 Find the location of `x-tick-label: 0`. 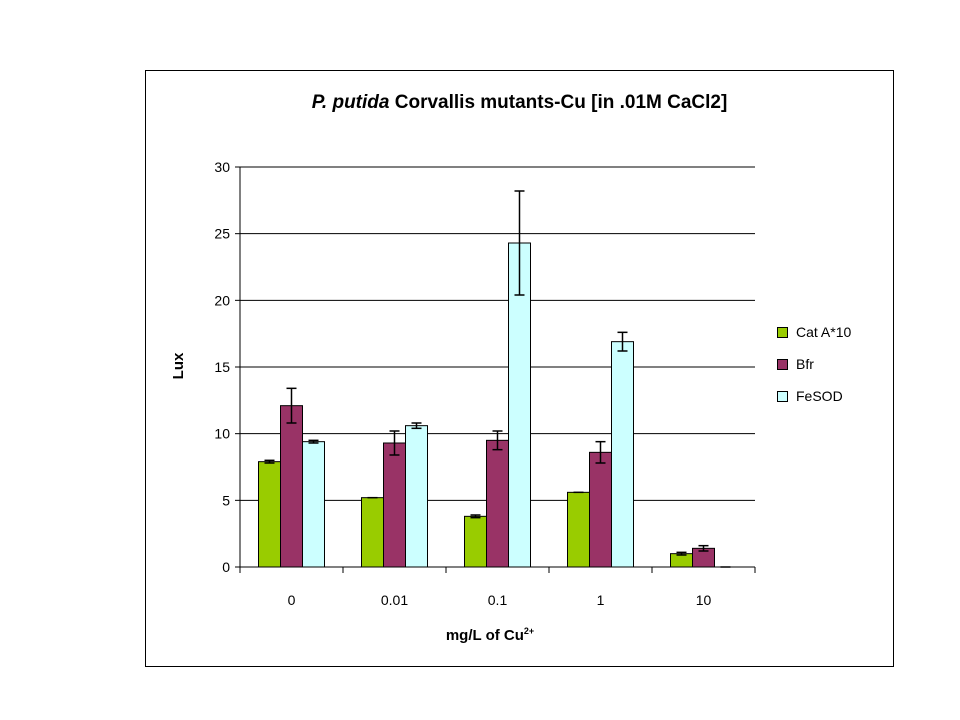

x-tick-label: 0 is located at coordinates (292, 600).